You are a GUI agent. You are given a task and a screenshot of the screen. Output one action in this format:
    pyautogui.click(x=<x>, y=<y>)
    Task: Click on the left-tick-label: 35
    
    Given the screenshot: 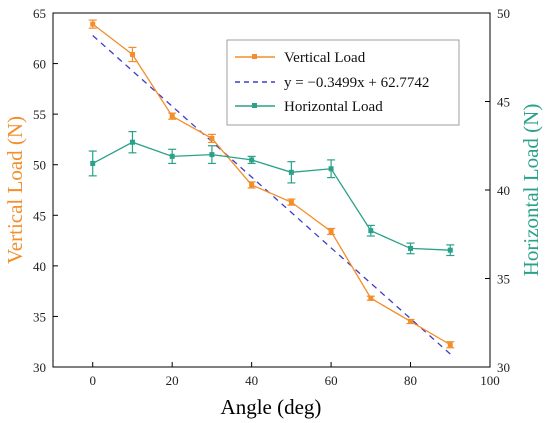 What is the action you would take?
    pyautogui.click(x=39, y=316)
    